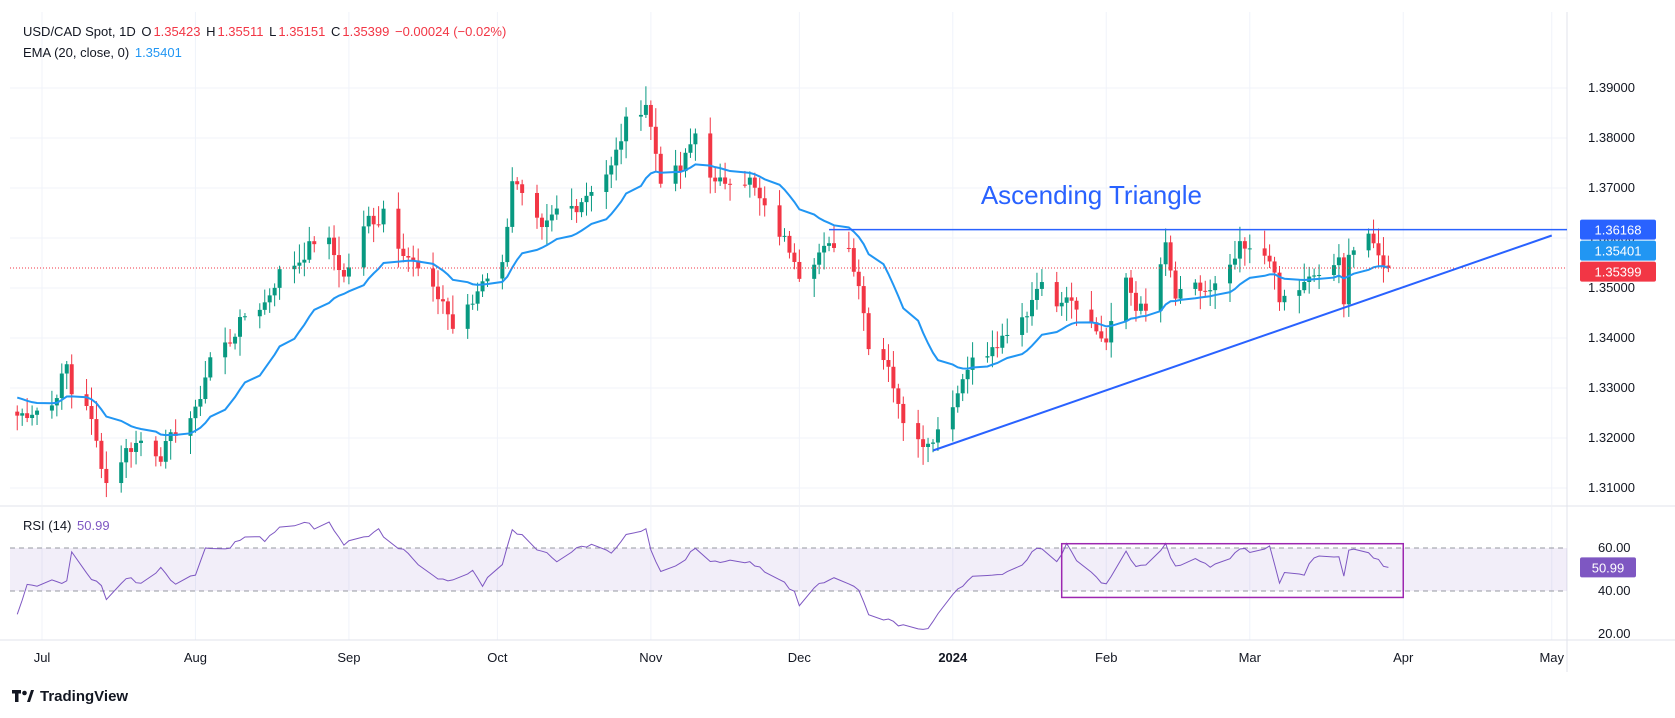  I want to click on price-tick-label: 1.31000, so click(1611, 487).